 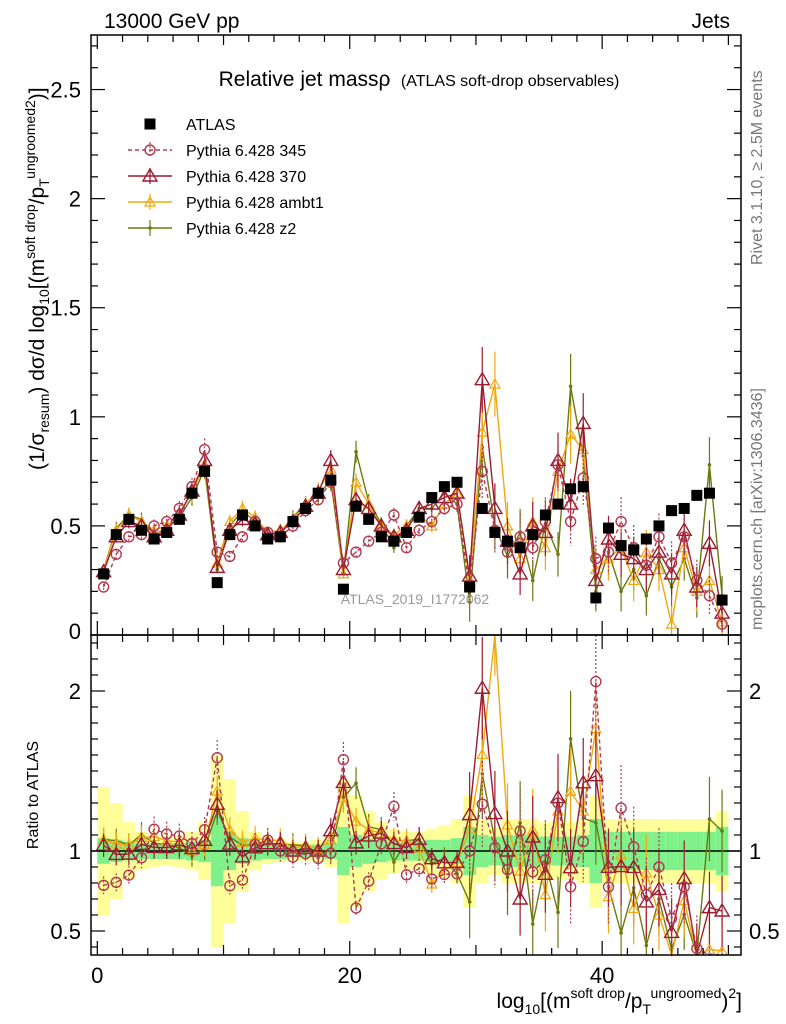 I want to click on x-tick-label: 40, so click(x=602, y=975).